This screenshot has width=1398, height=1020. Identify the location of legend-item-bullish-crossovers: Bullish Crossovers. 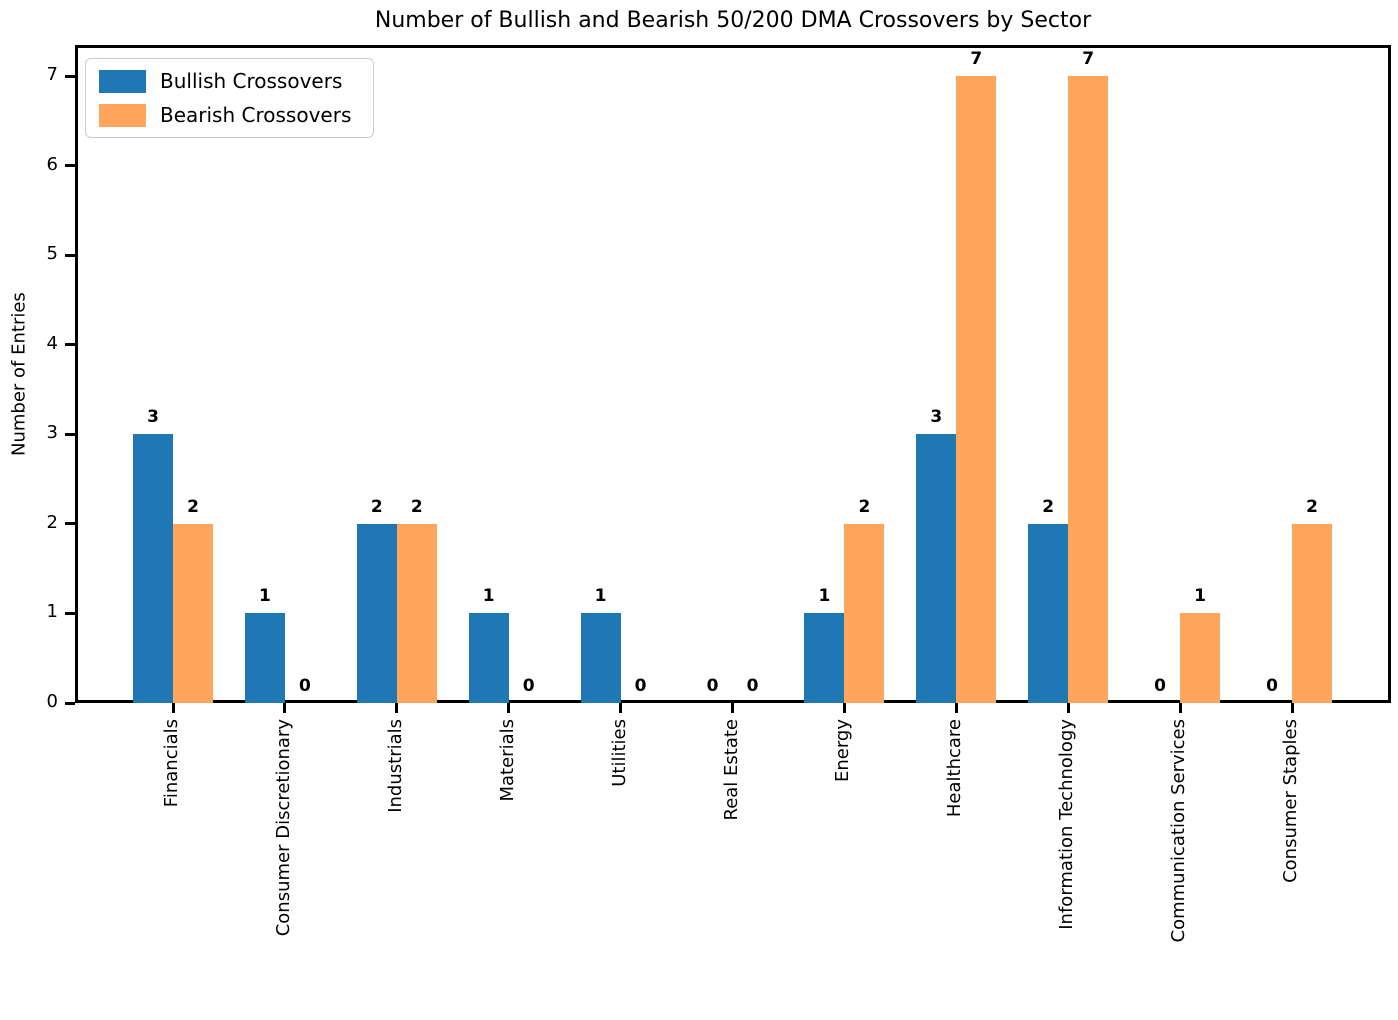
(225, 81).